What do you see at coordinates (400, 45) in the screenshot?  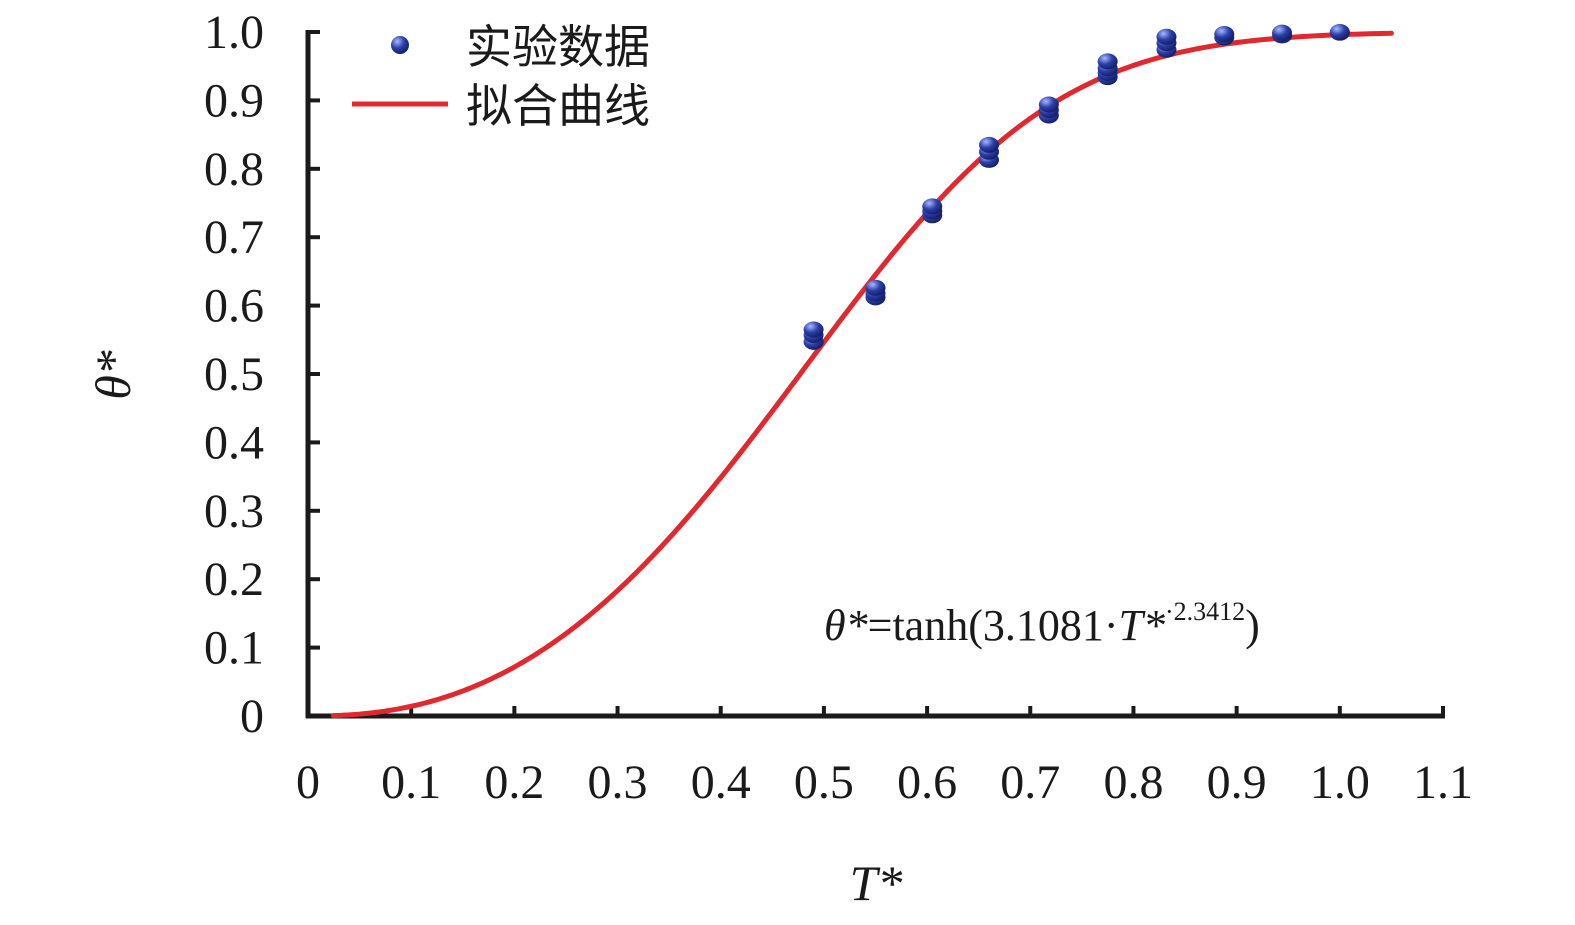 I see `legend-scatter-marker` at bounding box center [400, 45].